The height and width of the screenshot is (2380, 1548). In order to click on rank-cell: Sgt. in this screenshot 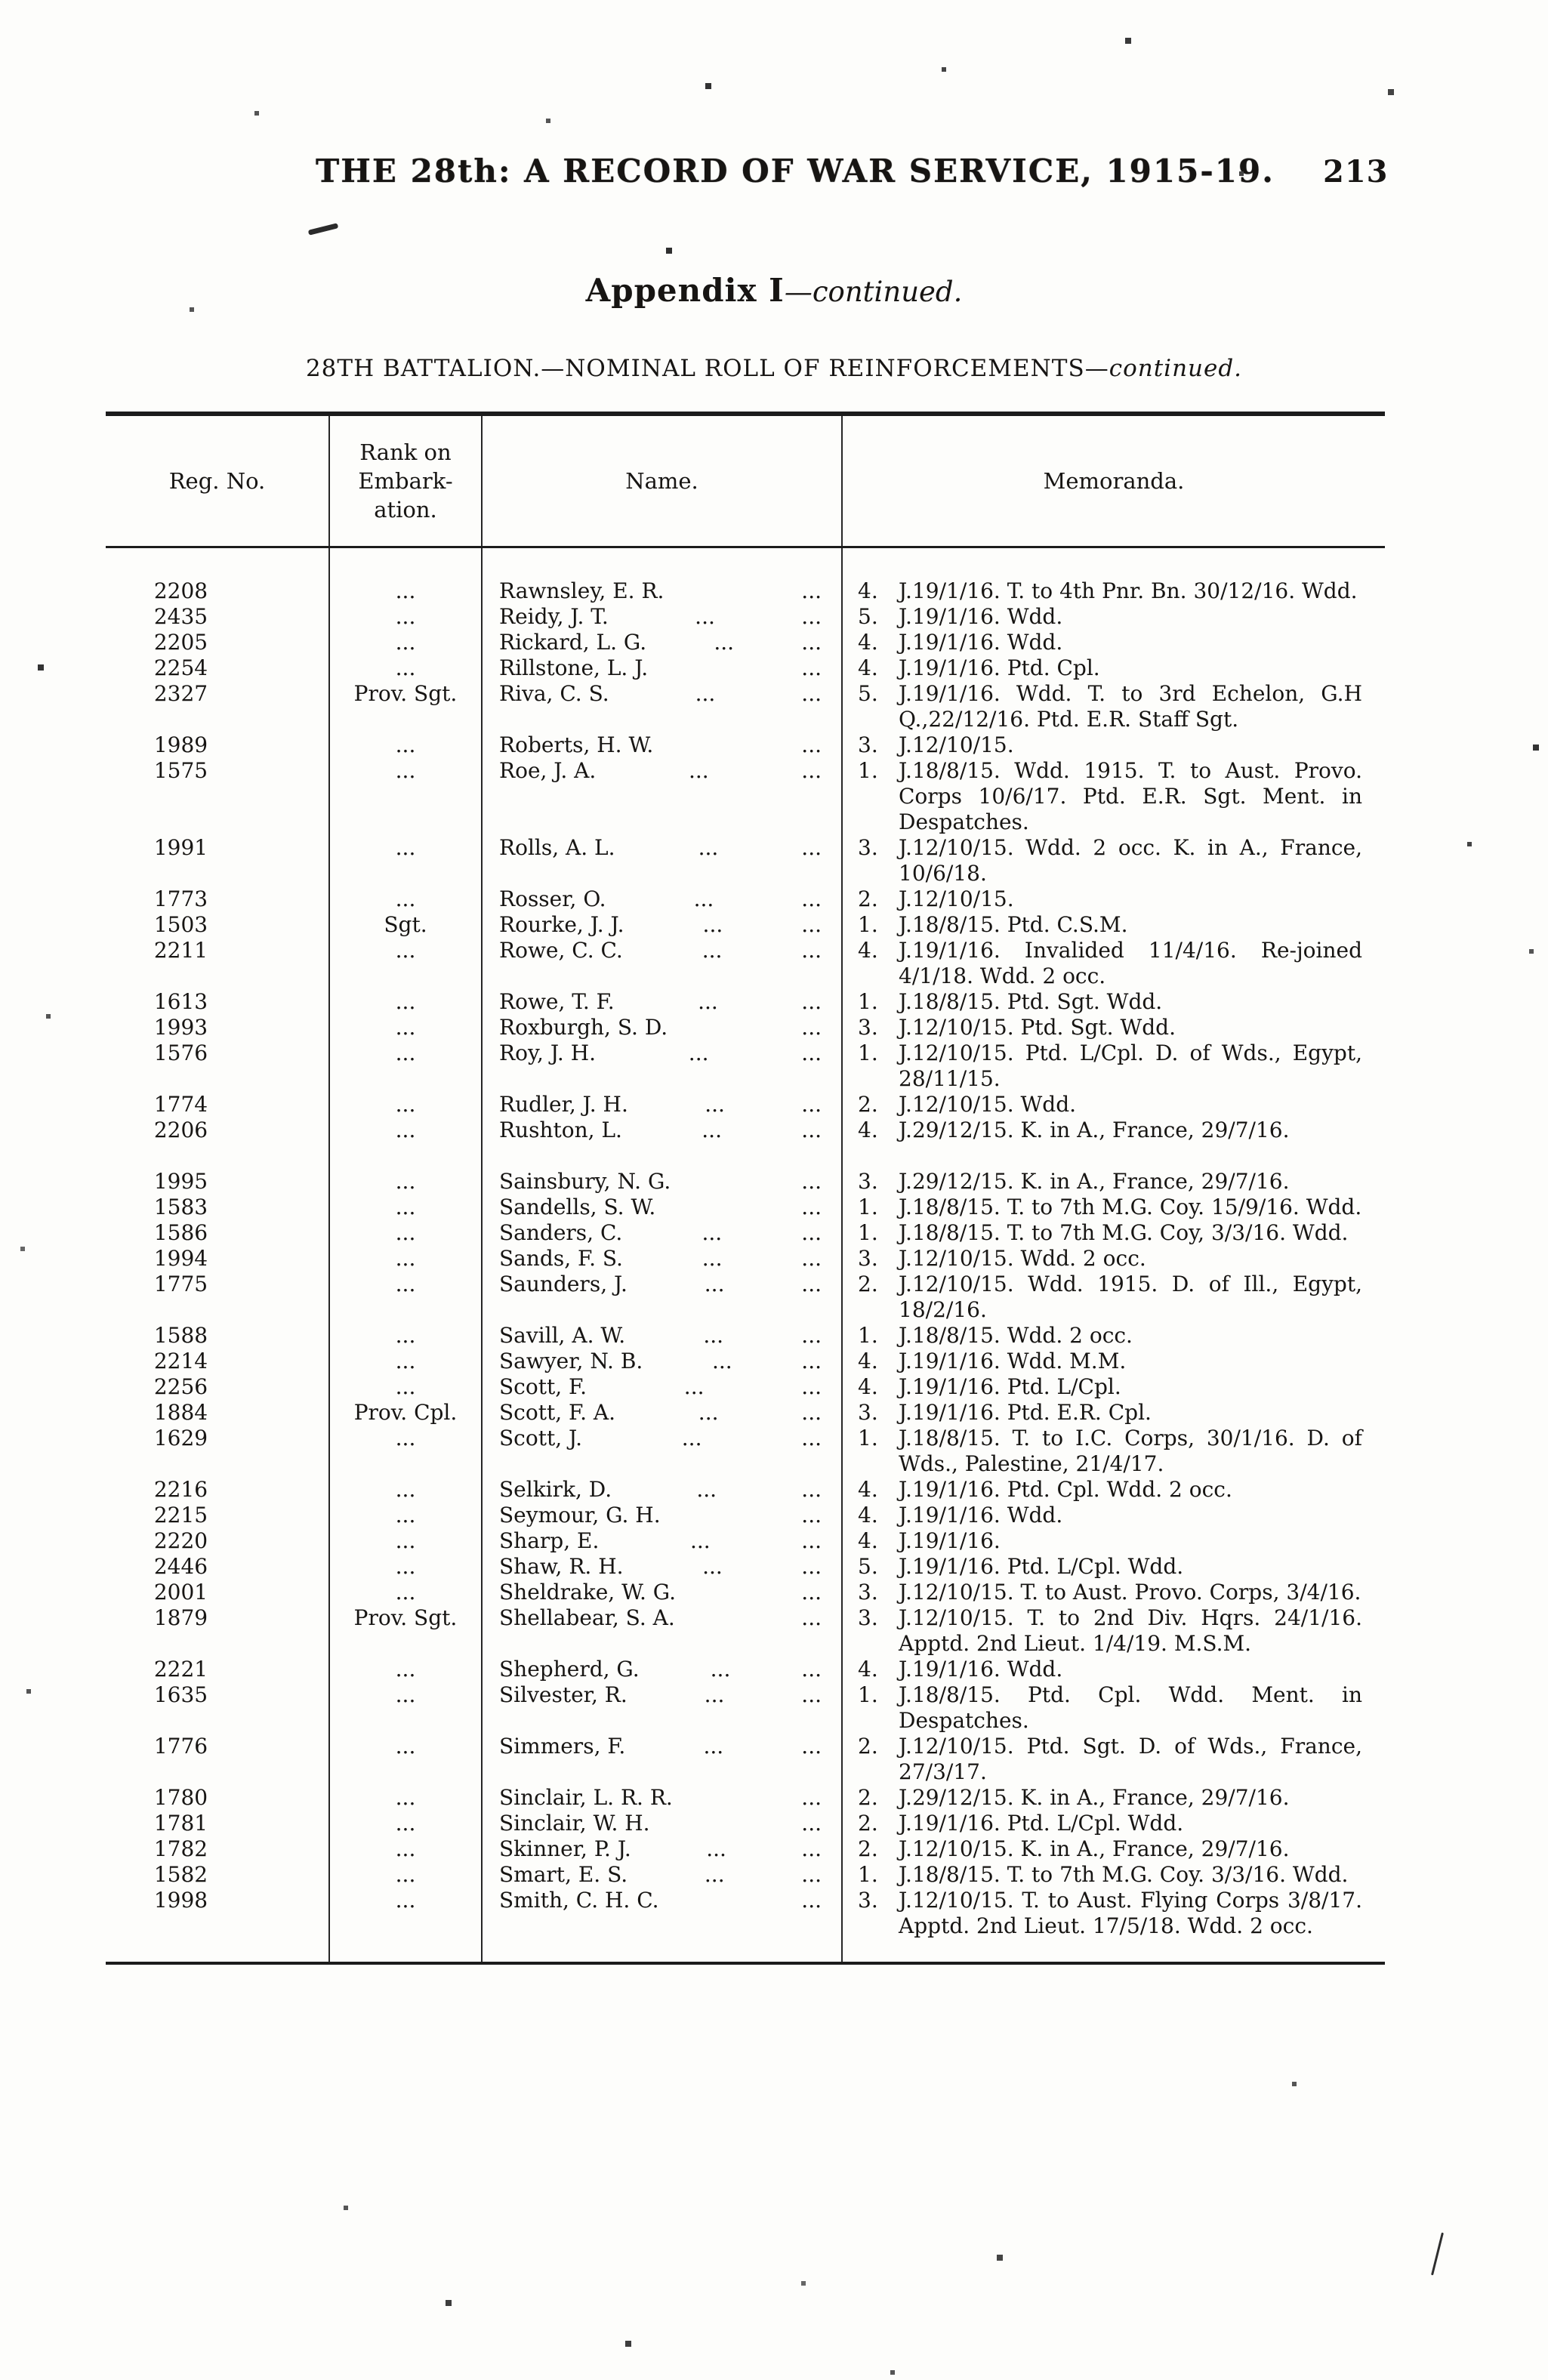, I will do `click(404, 925)`.